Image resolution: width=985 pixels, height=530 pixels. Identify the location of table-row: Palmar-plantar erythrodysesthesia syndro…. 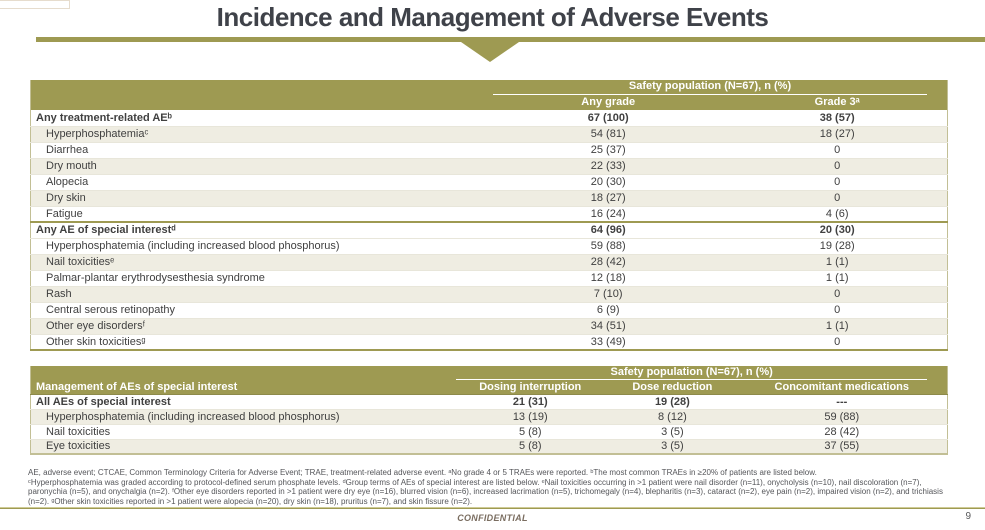
(489, 278).